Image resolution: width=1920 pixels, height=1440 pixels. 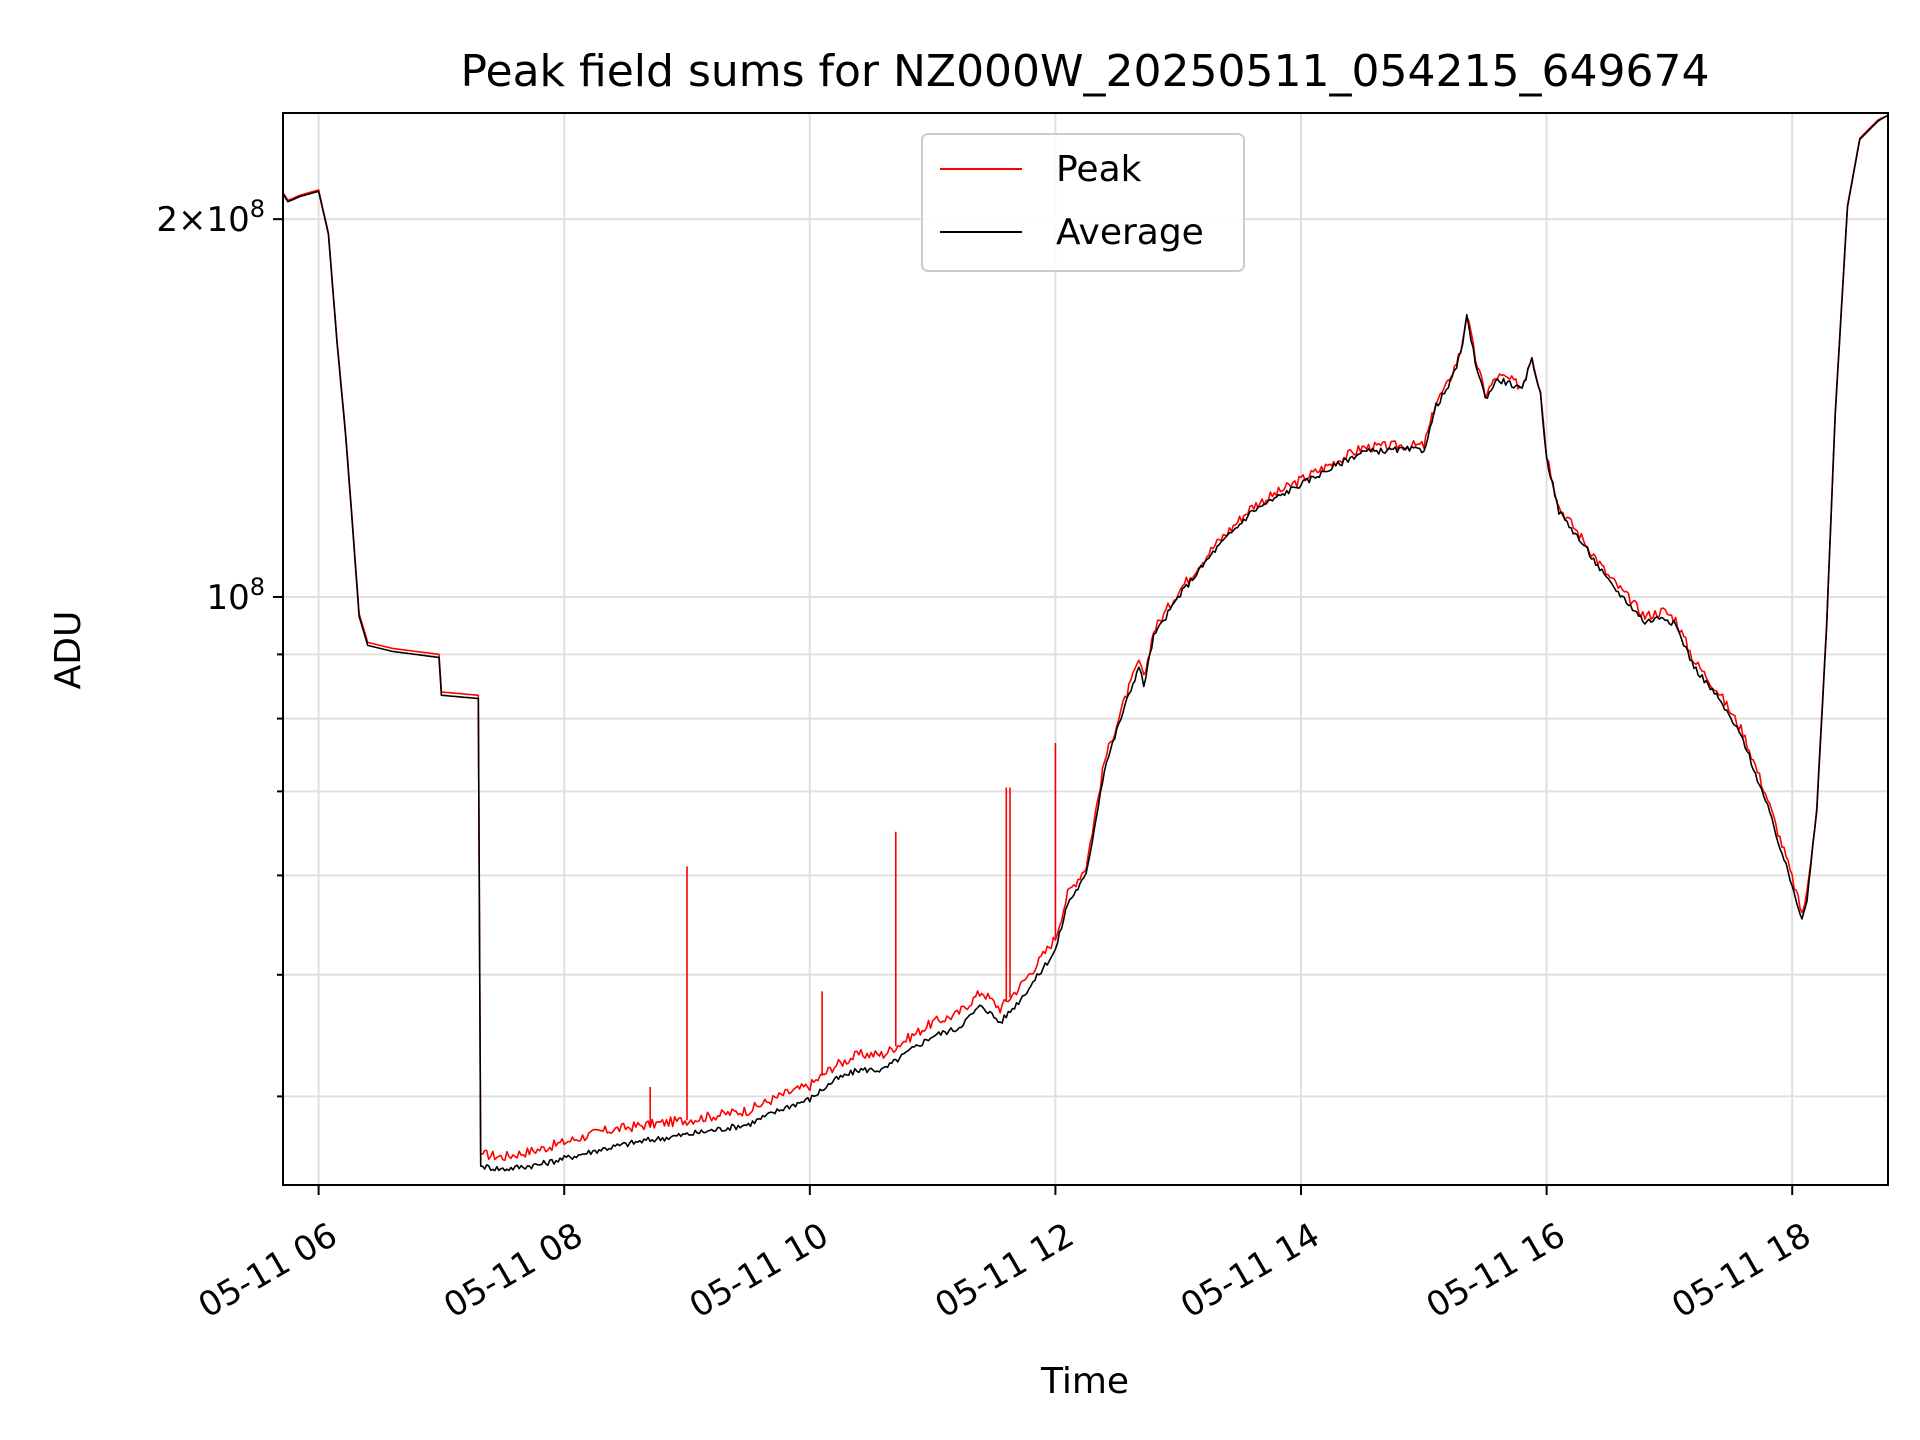 What do you see at coordinates (1099, 169) in the screenshot?
I see `legend-label-peak: Peak` at bounding box center [1099, 169].